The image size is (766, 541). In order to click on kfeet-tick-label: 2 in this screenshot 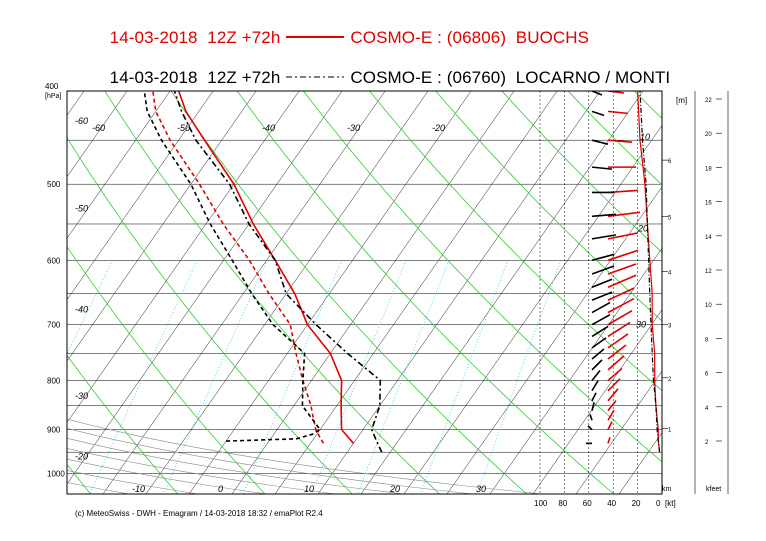, I will do `click(707, 443)`.